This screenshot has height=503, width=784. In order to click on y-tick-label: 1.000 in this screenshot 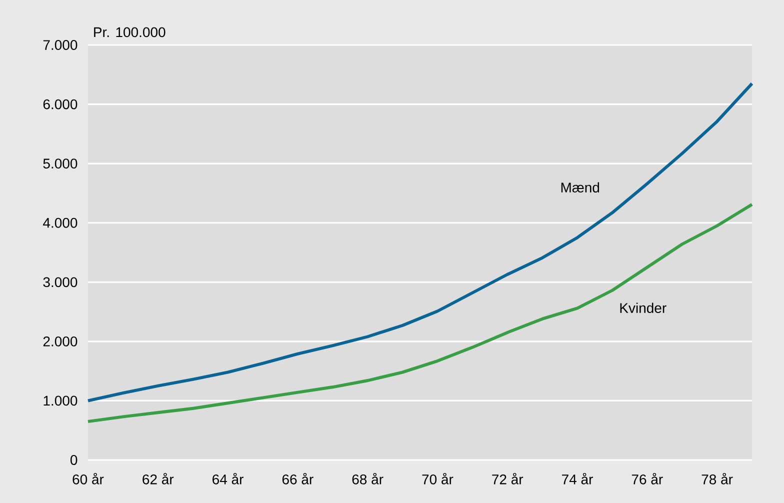, I will do `click(61, 401)`.